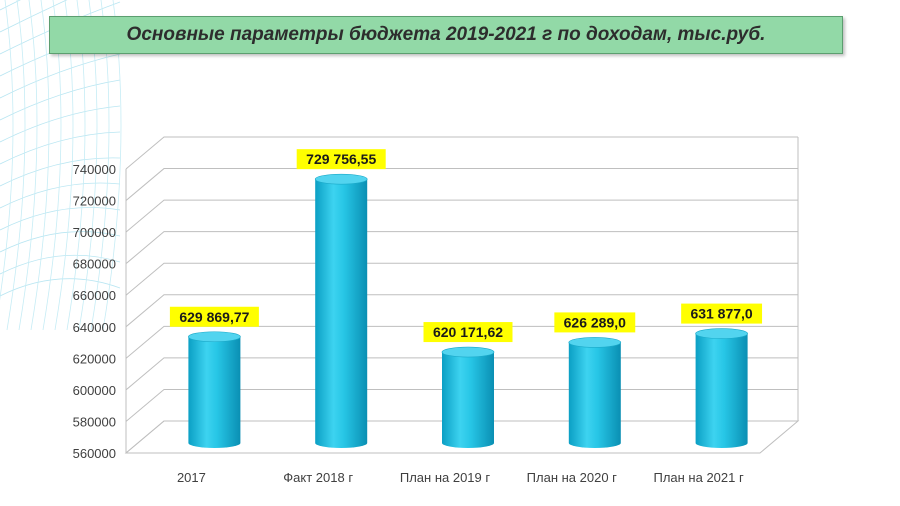 The width and height of the screenshot is (900, 506). I want to click on x-tick-label: План на 2021 г, so click(698, 477).